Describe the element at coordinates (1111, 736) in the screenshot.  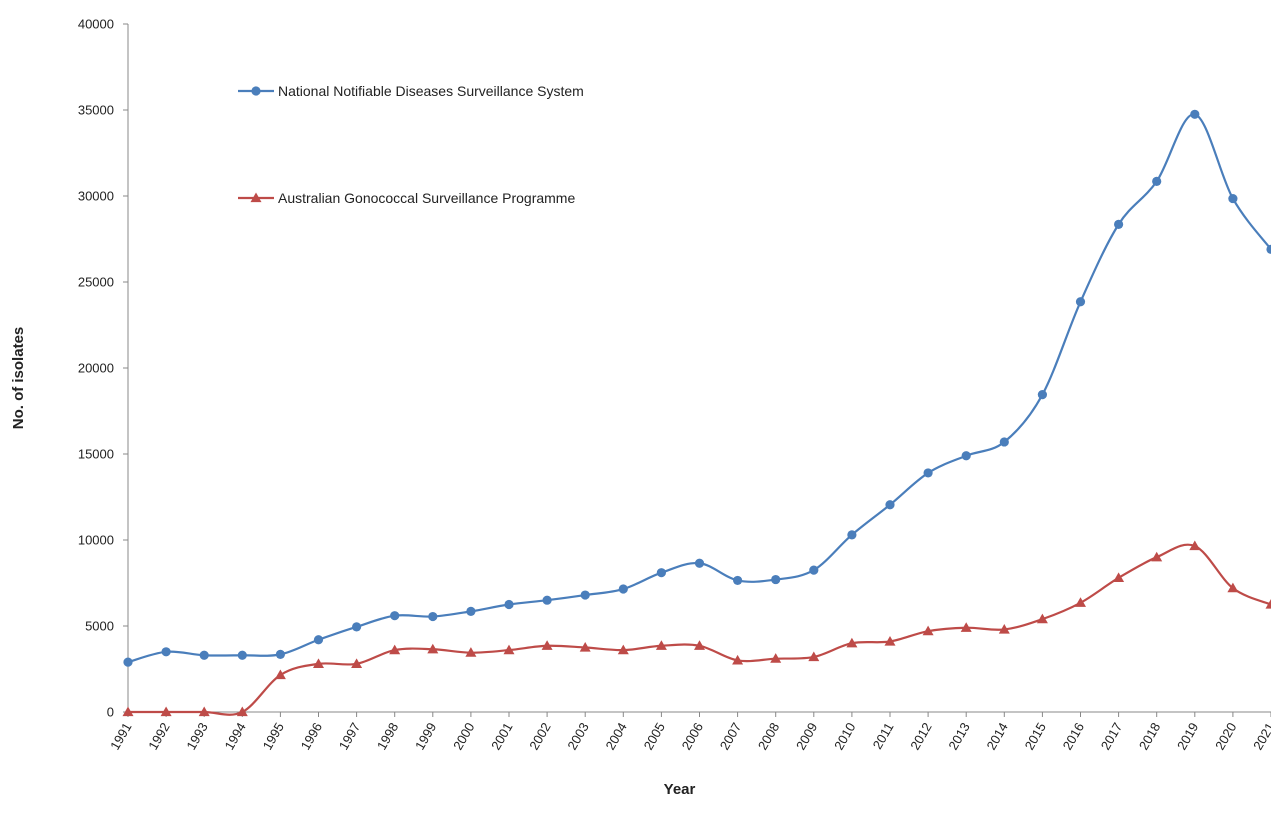
I see `x-tick-label: 2017` at that location.